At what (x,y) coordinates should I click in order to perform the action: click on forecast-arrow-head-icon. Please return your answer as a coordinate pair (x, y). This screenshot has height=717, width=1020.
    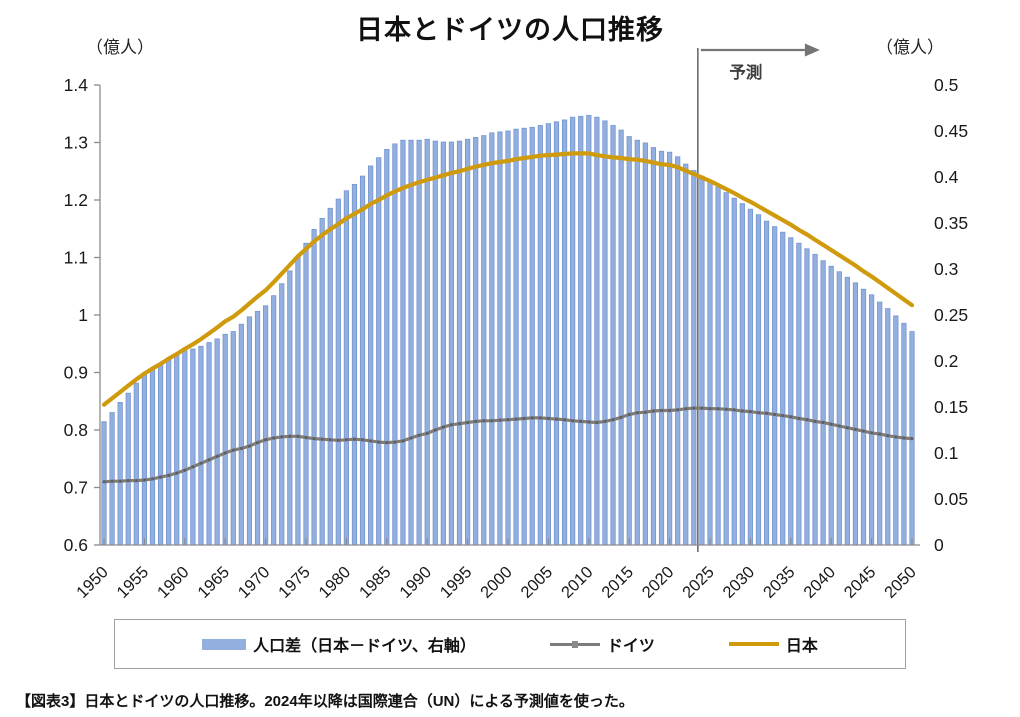
    Looking at the image, I should click on (812, 50).